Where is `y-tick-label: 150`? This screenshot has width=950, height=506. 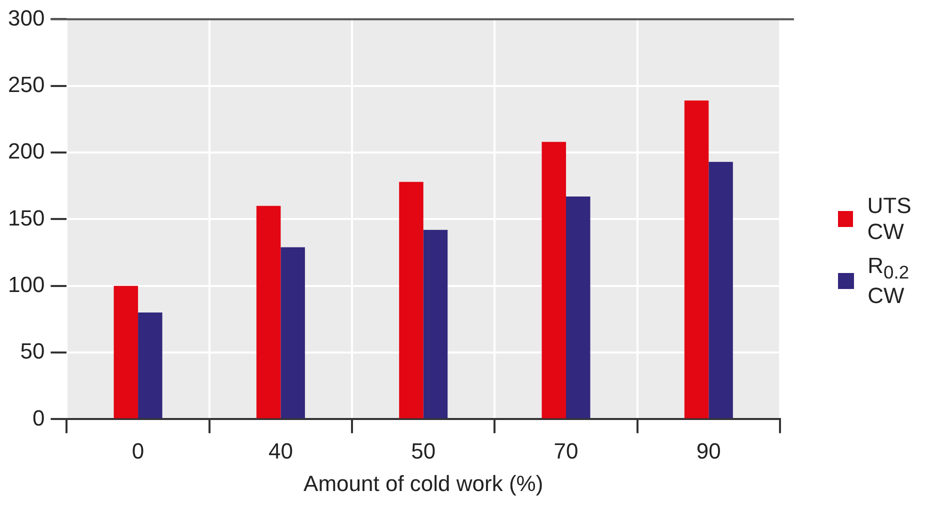
y-tick-label: 150 is located at coordinates (26, 217).